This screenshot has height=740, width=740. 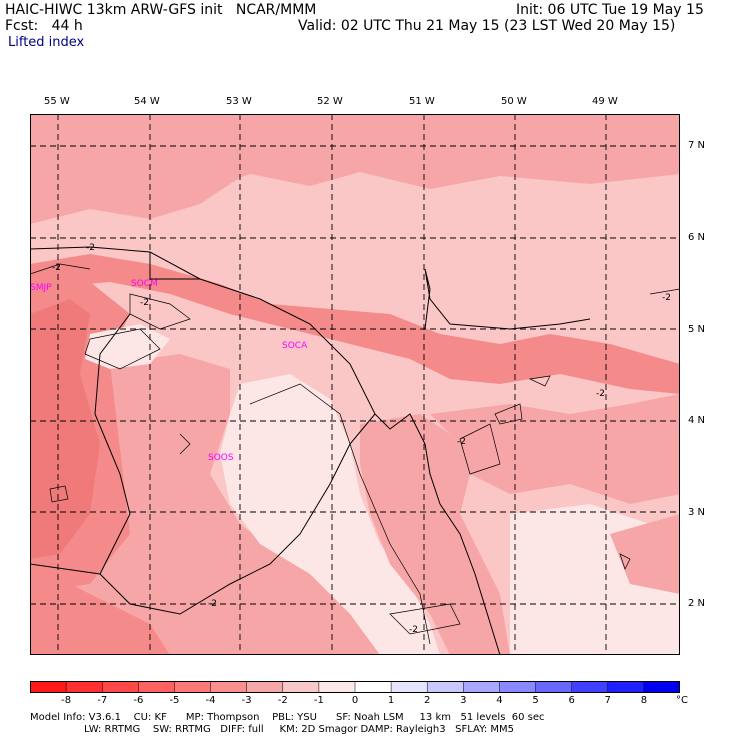 What do you see at coordinates (221, 458) in the screenshot?
I see `station-label: SOOS` at bounding box center [221, 458].